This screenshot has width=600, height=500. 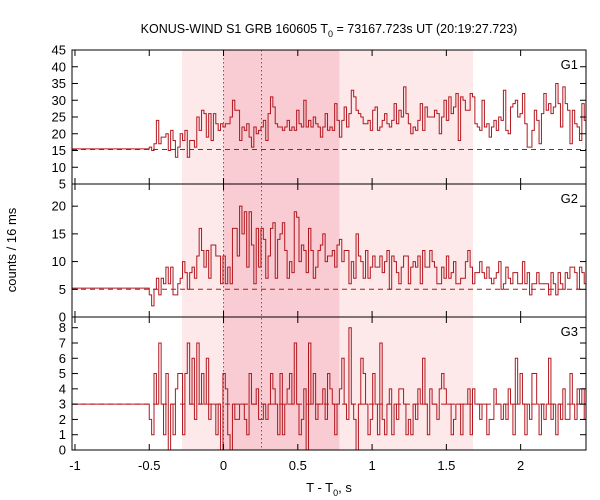 What do you see at coordinates (11, 249) in the screenshot?
I see `y-axis-label: counts / 16 ms` at bounding box center [11, 249].